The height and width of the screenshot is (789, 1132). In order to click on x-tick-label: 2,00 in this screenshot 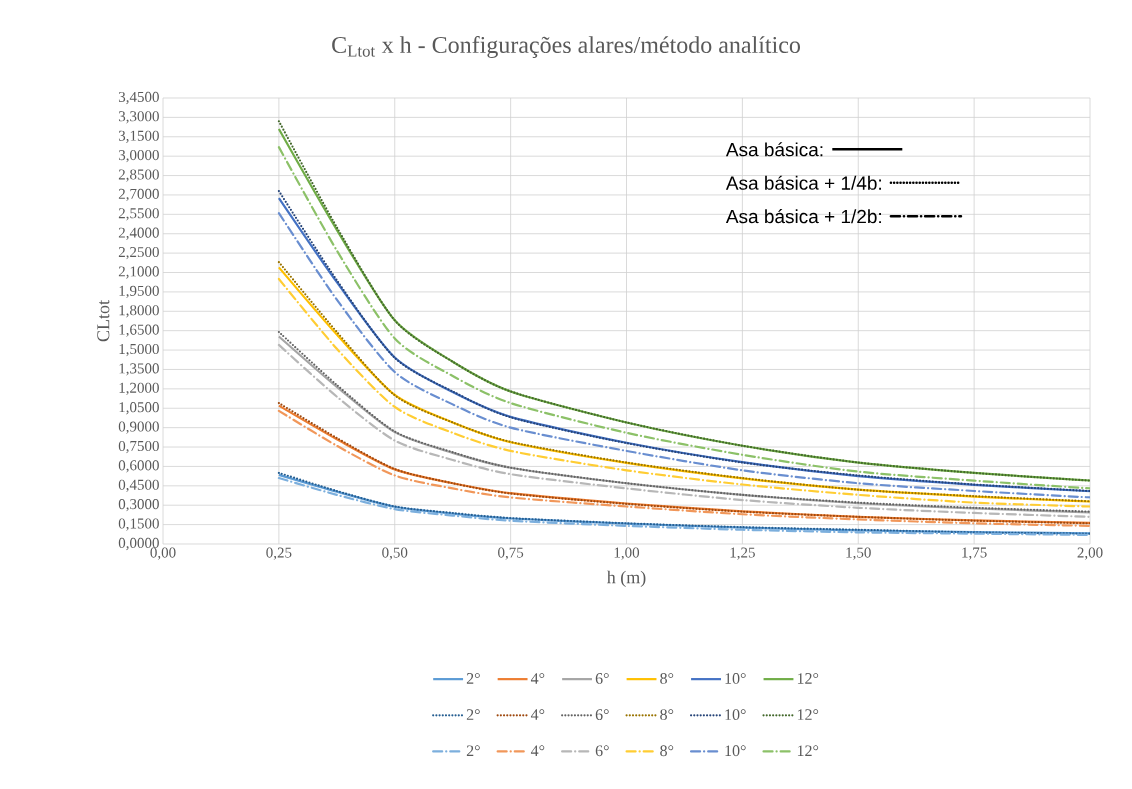, I will do `click(1090, 553)`.